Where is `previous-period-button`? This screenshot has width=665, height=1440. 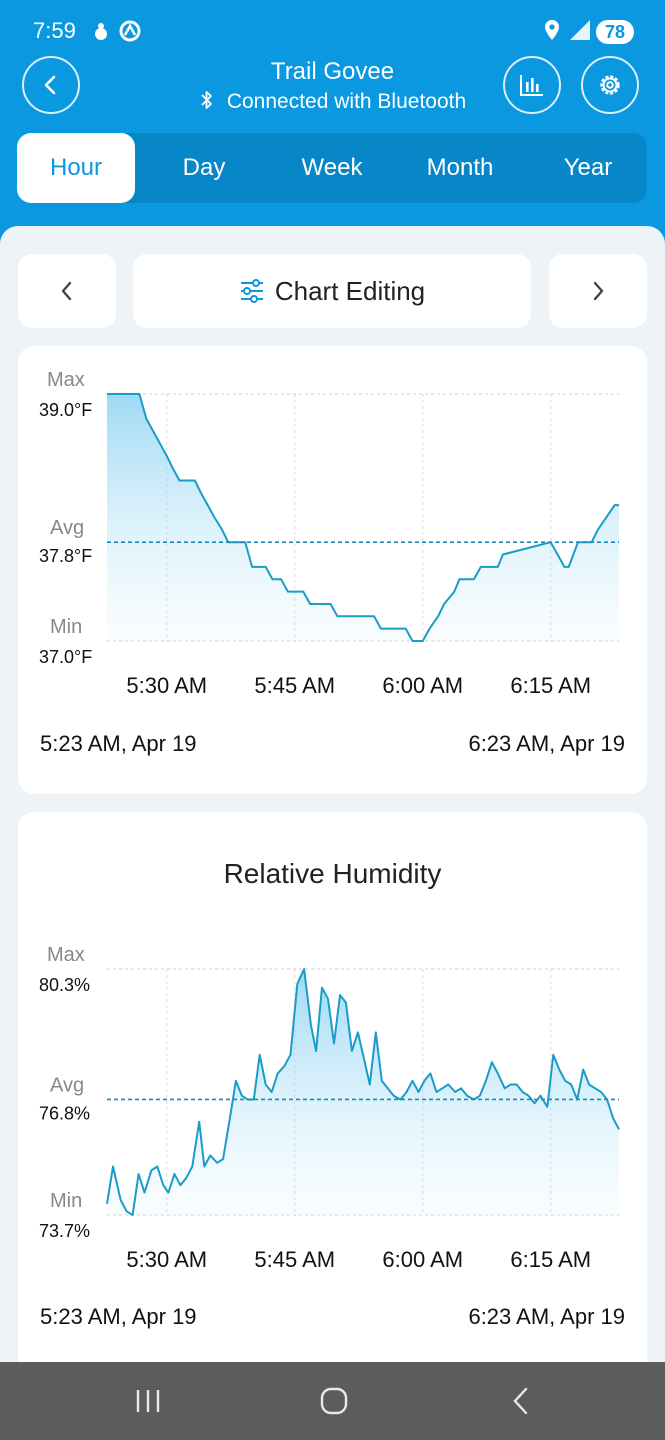 previous-period-button is located at coordinates (67, 291).